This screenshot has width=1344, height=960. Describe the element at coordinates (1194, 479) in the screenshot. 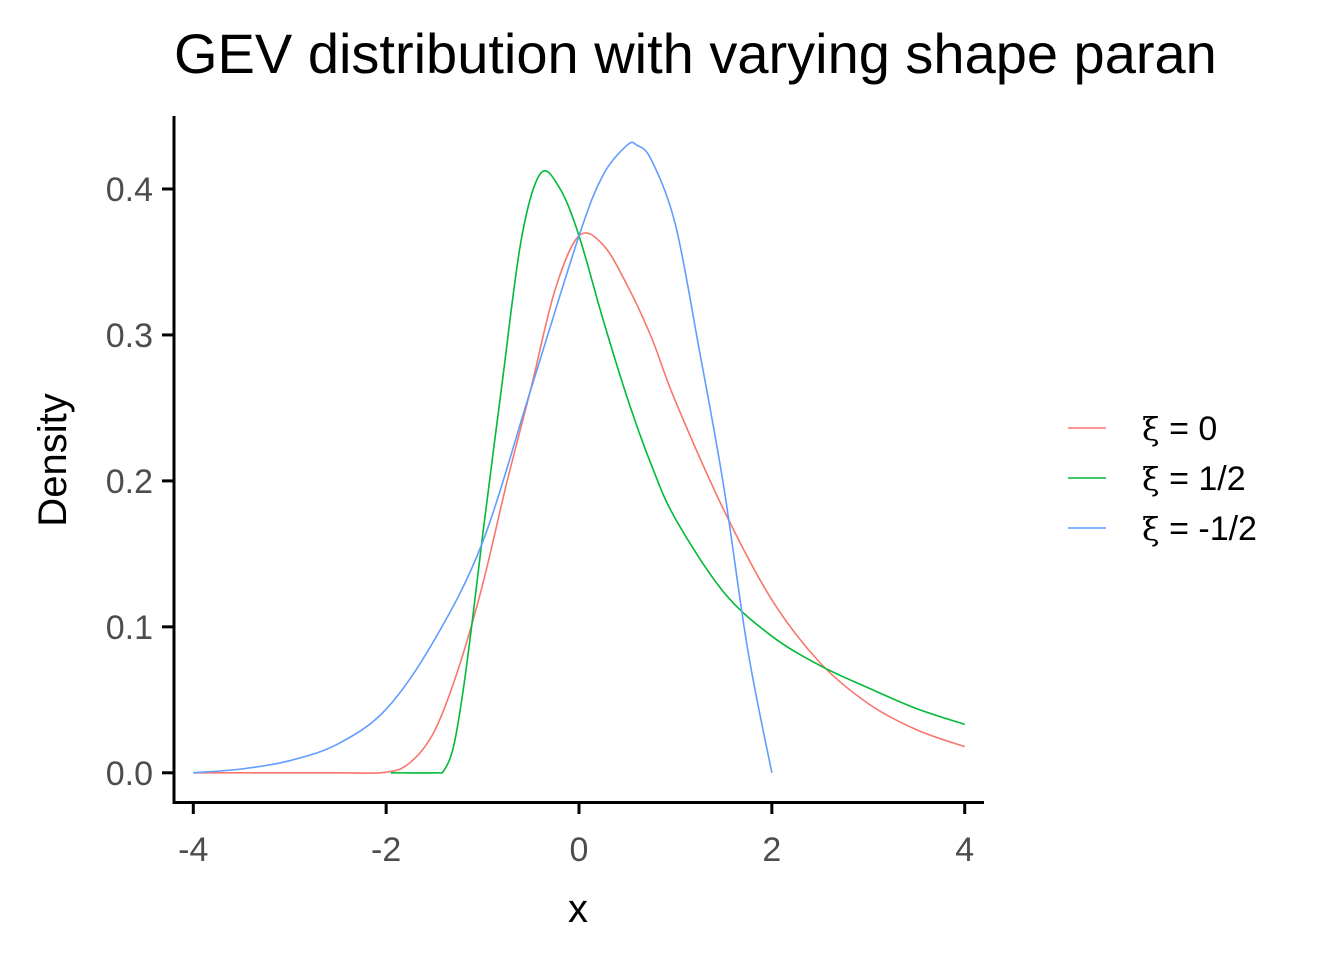

I see `legend-label-1: ξ = 1/2` at that location.